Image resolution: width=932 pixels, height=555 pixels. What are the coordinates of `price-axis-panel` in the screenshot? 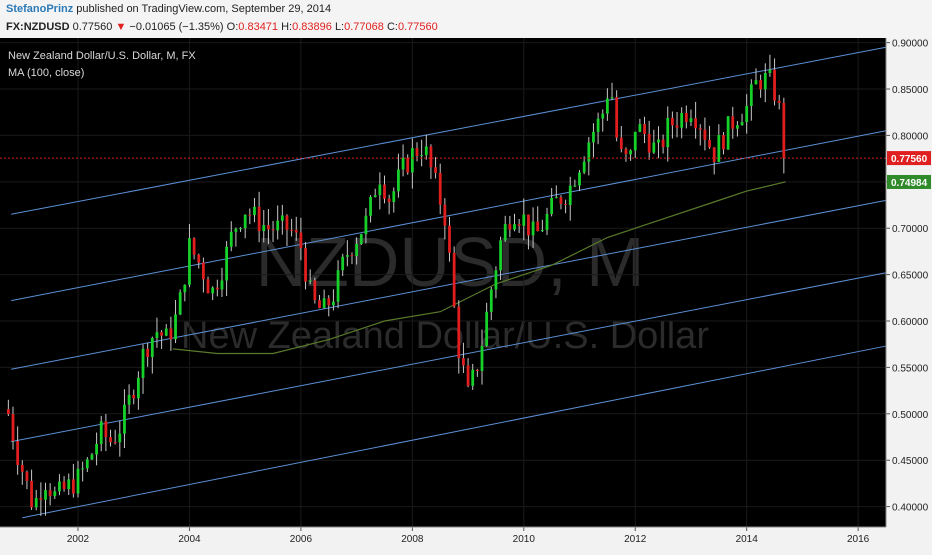 It's located at (909, 294).